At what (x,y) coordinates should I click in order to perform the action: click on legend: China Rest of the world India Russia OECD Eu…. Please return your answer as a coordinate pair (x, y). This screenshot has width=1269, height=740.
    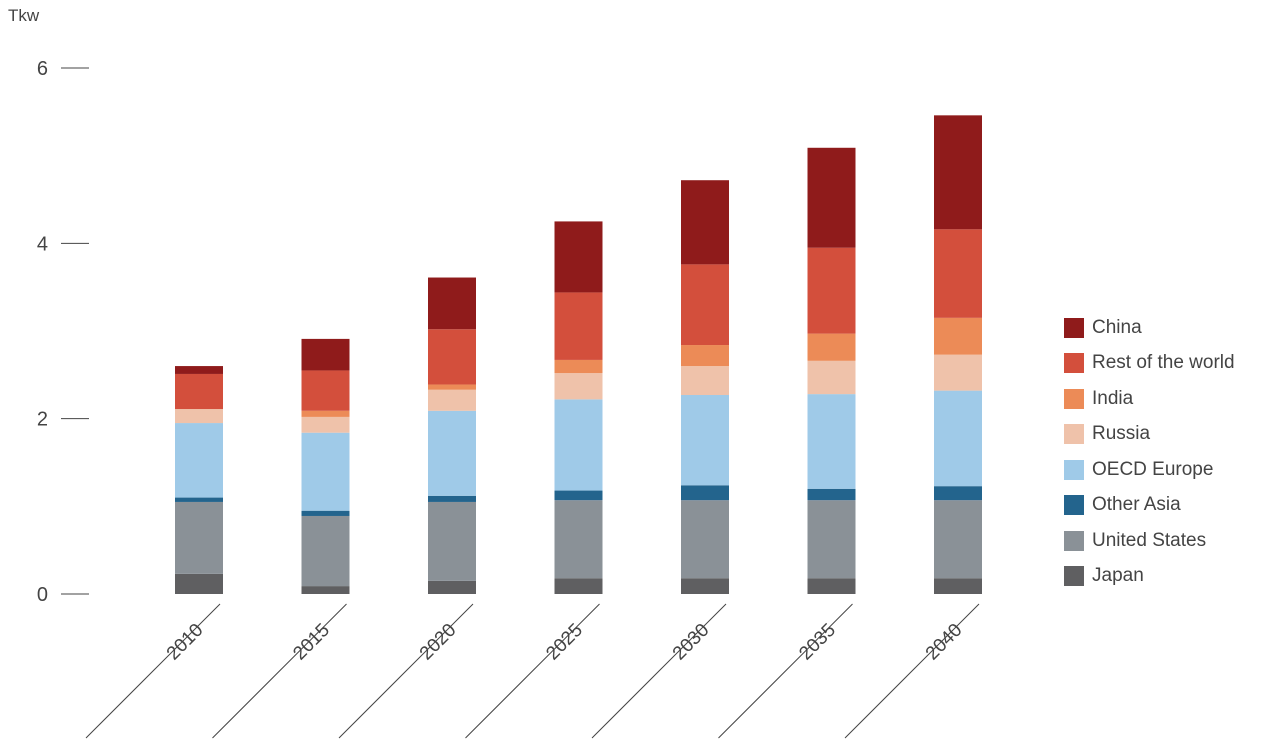
    Looking at the image, I should click on (1149, 452).